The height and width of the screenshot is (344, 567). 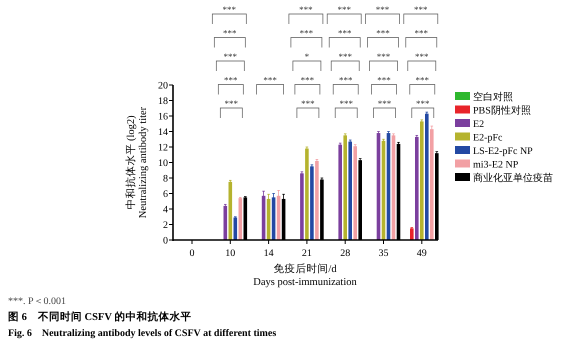 What do you see at coordinates (307, 253) in the screenshot?
I see `x-tick-label: 21` at bounding box center [307, 253].